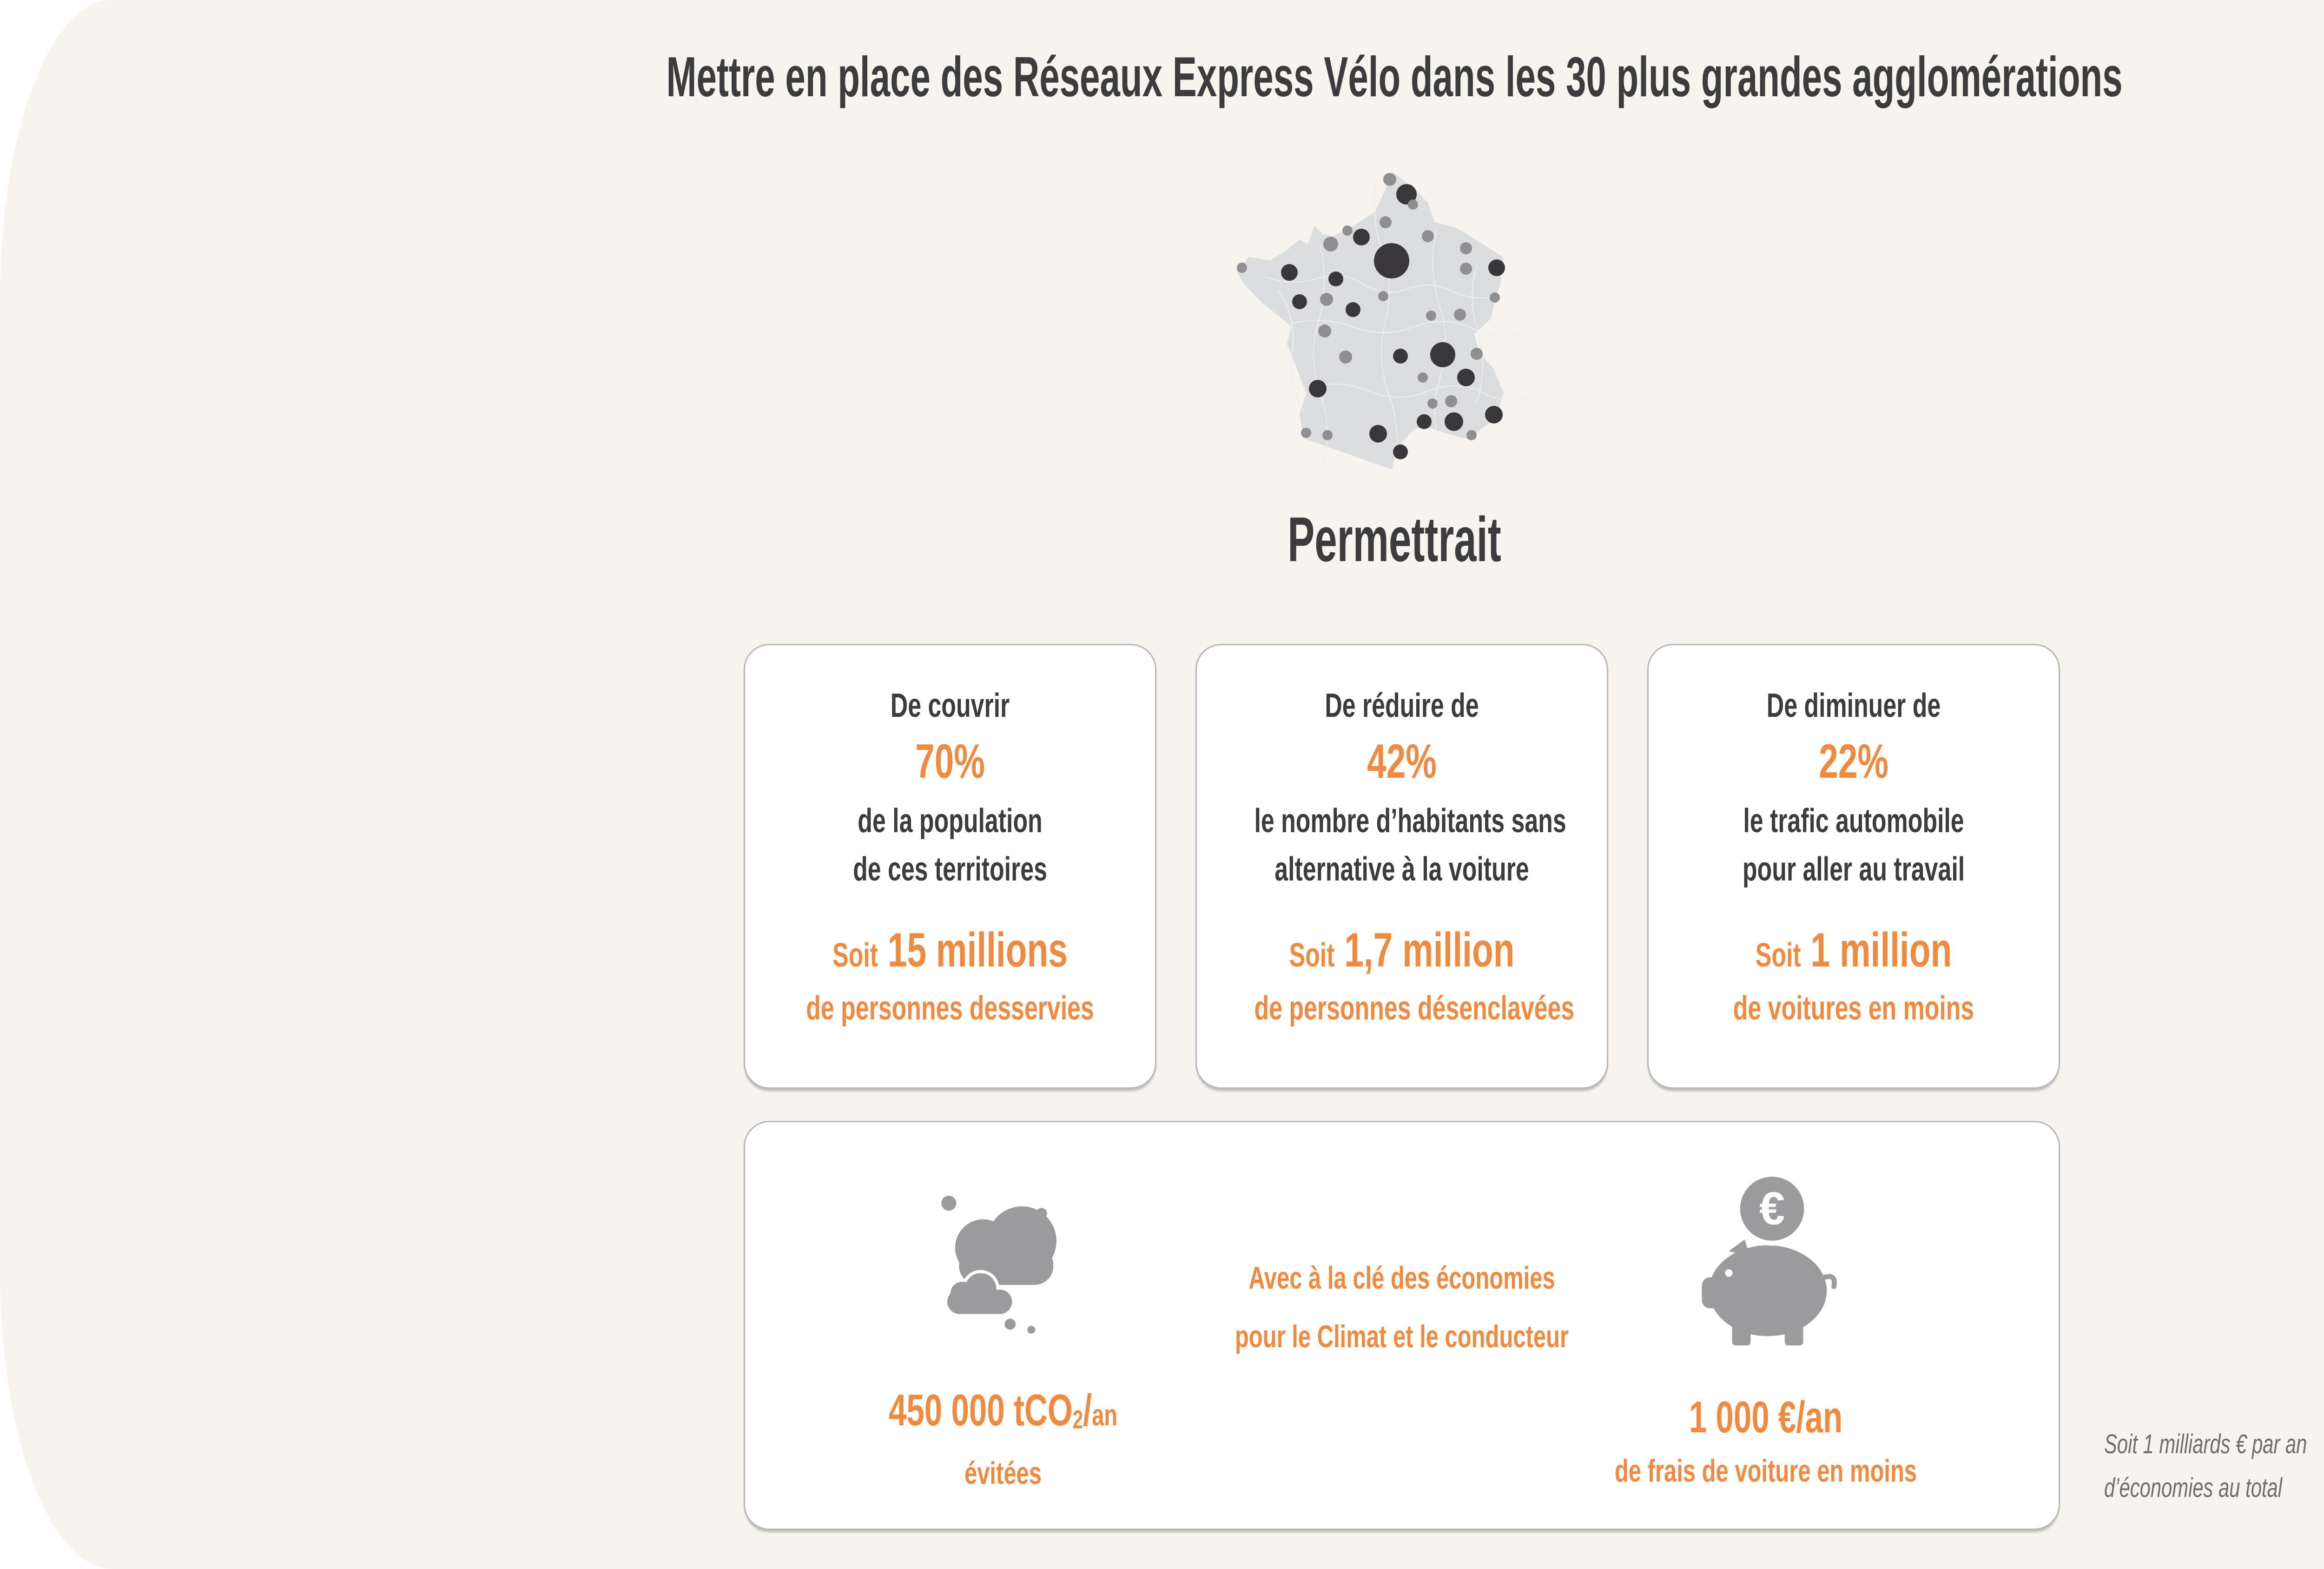 This screenshot has height=1569, width=2324. Describe the element at coordinates (1410, 821) in the screenshot. I see `card-desc: le nombre d’habitants sans` at that location.